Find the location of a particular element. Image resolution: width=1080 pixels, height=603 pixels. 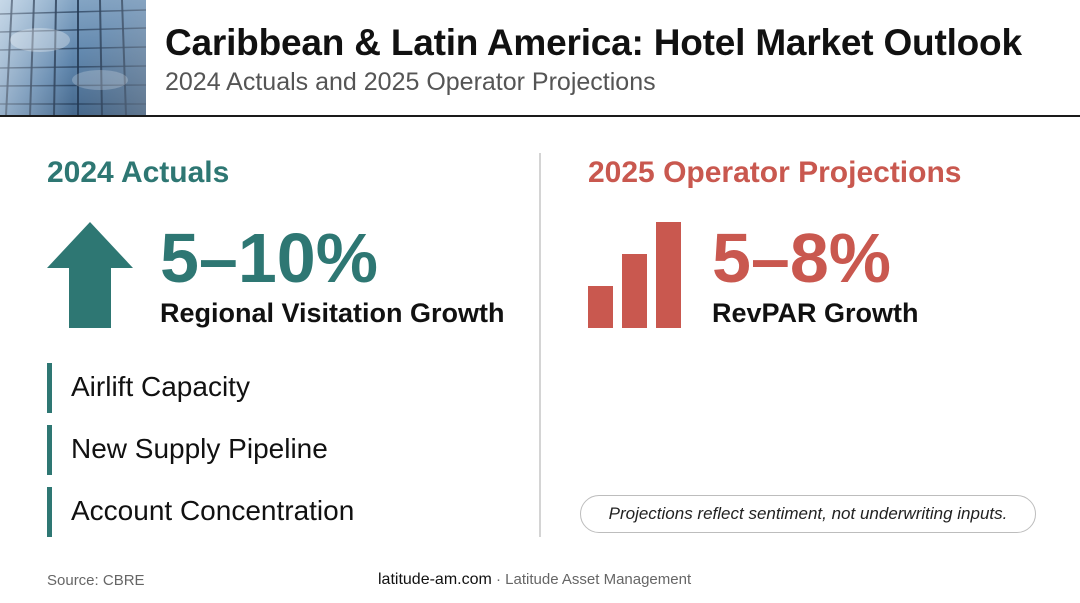

footer-company: Latitude Asset Management is located at coordinates (598, 579).